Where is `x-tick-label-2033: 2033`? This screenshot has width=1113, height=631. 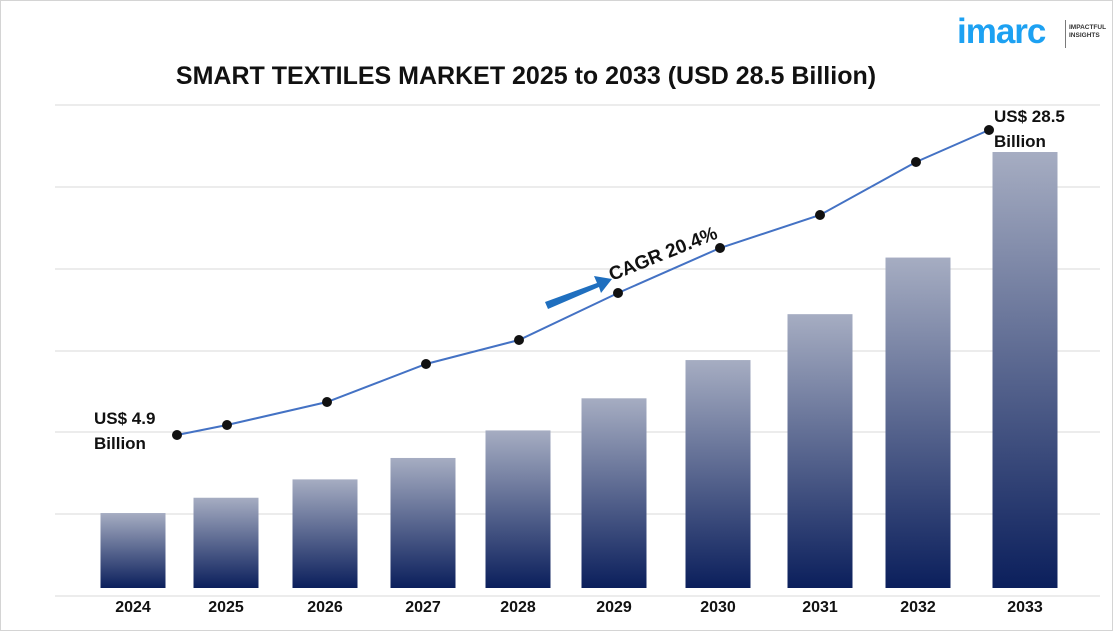
x-tick-label-2033: 2033 is located at coordinates (1025, 607).